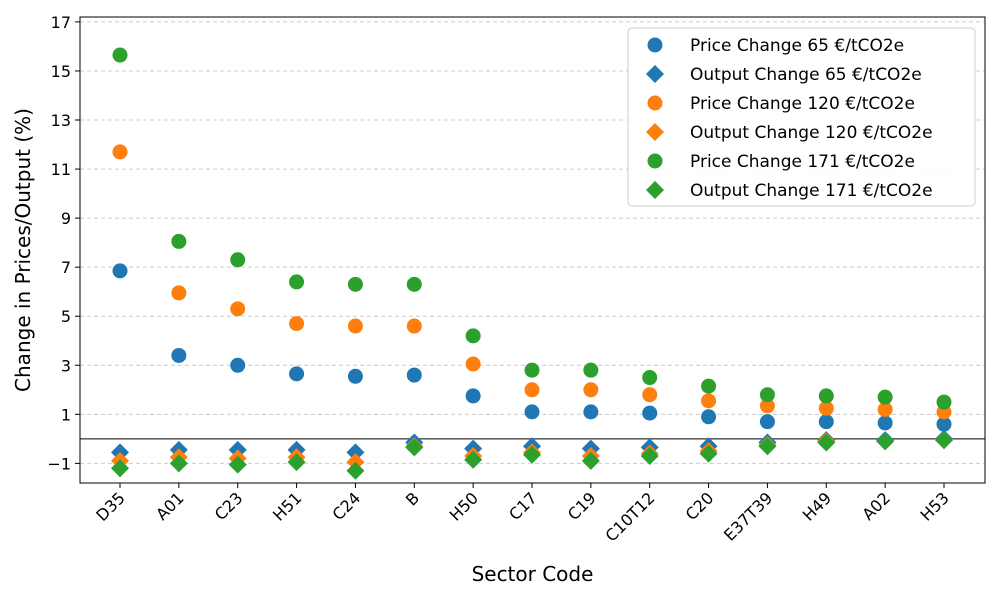 This screenshot has height=600, width=1000. I want to click on legend-box, so click(801, 117).